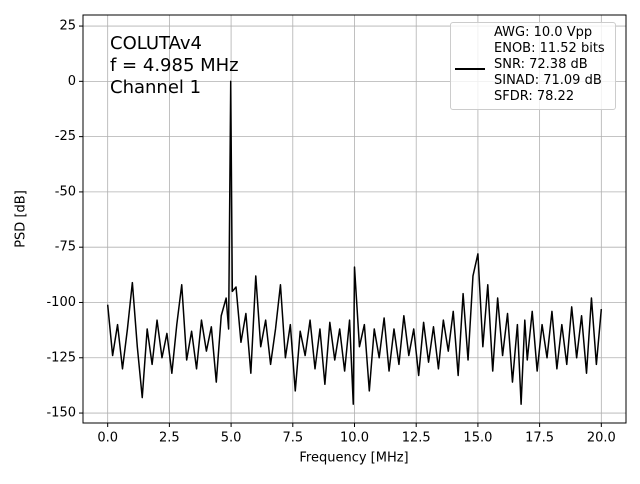 This screenshot has height=484, width=640. Describe the element at coordinates (67, 26) in the screenshot. I see `y-tick-label: 25` at that location.